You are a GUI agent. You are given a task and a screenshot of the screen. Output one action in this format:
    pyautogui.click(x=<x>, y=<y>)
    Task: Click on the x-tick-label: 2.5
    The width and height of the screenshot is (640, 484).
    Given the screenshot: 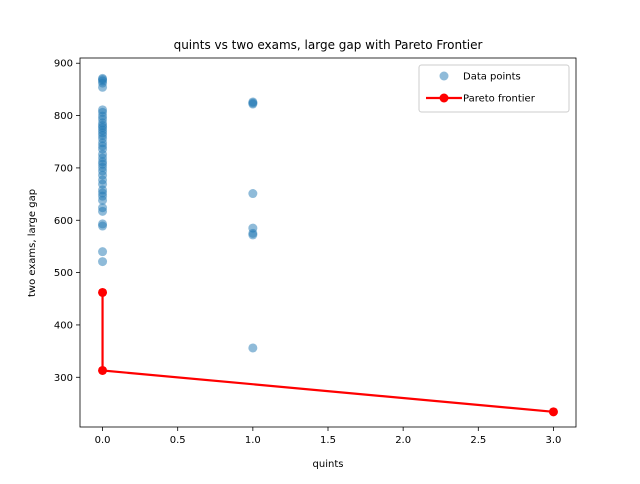 What is the action you would take?
    pyautogui.click(x=478, y=440)
    